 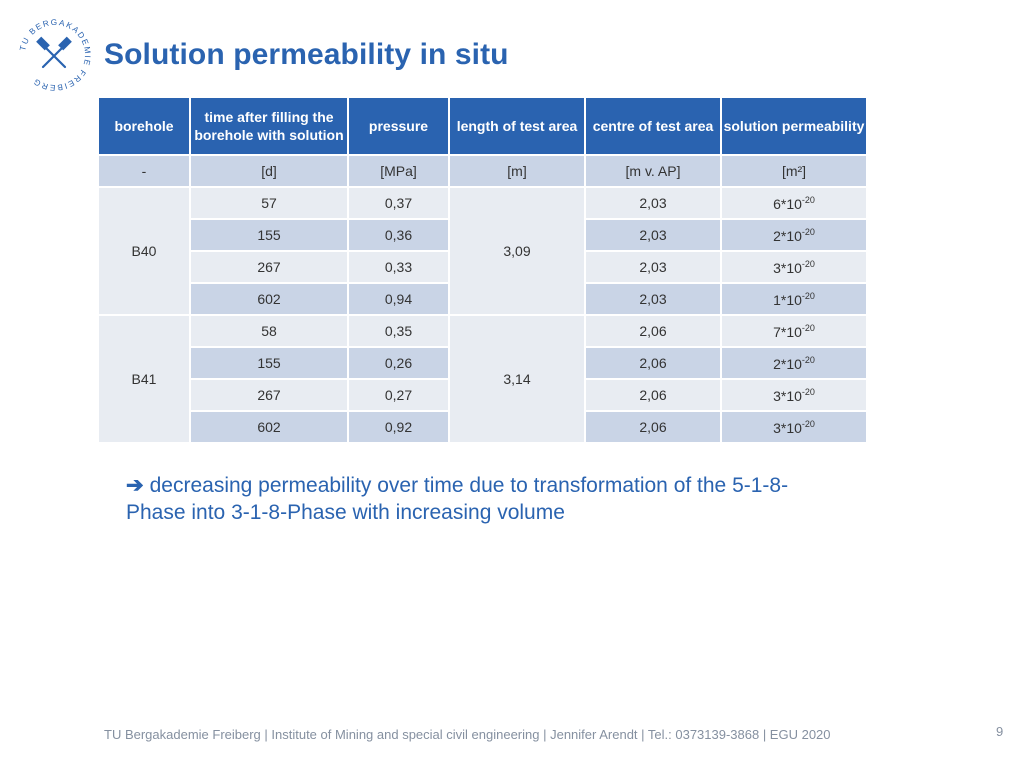 I want to click on unit-cell: [m v. AP], so click(x=653, y=171).